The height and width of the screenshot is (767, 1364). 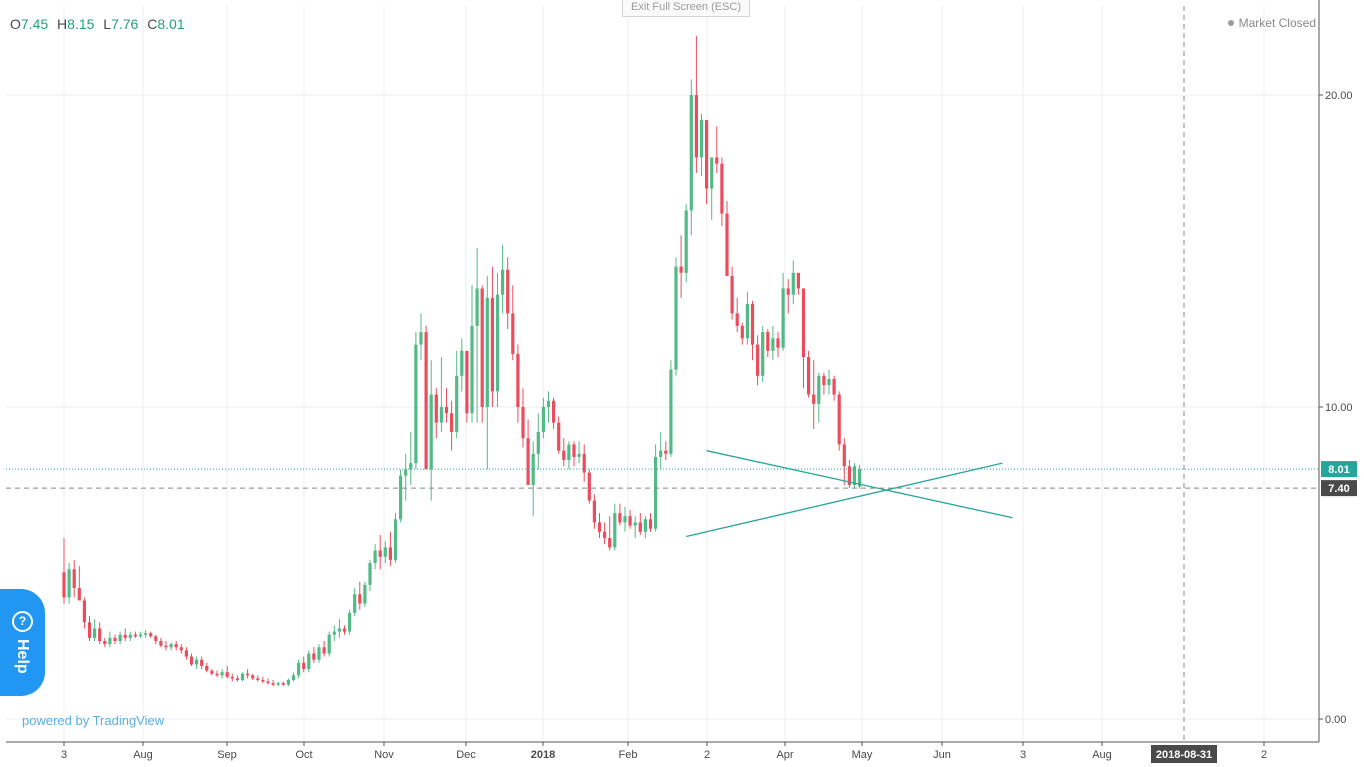 What do you see at coordinates (107, 24) in the screenshot?
I see `low-label: L` at bounding box center [107, 24].